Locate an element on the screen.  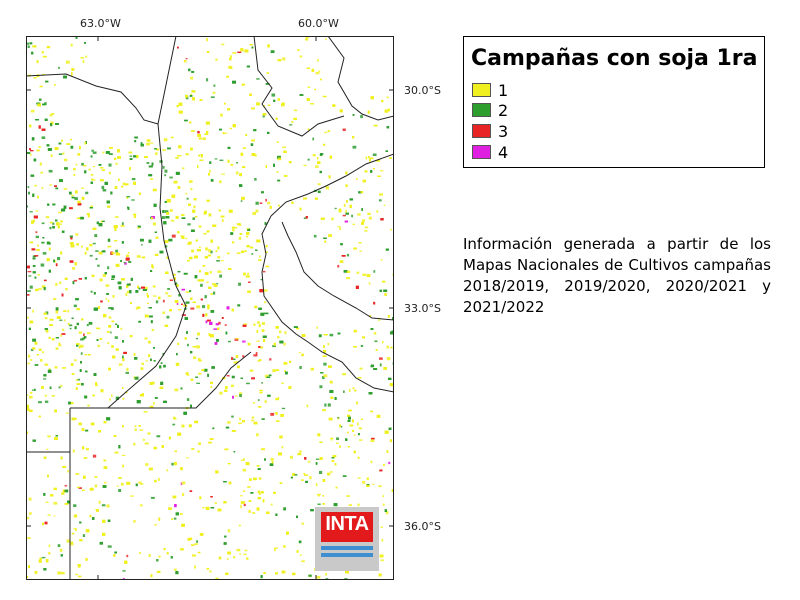
legend-item-2: 2 is located at coordinates (490, 110).